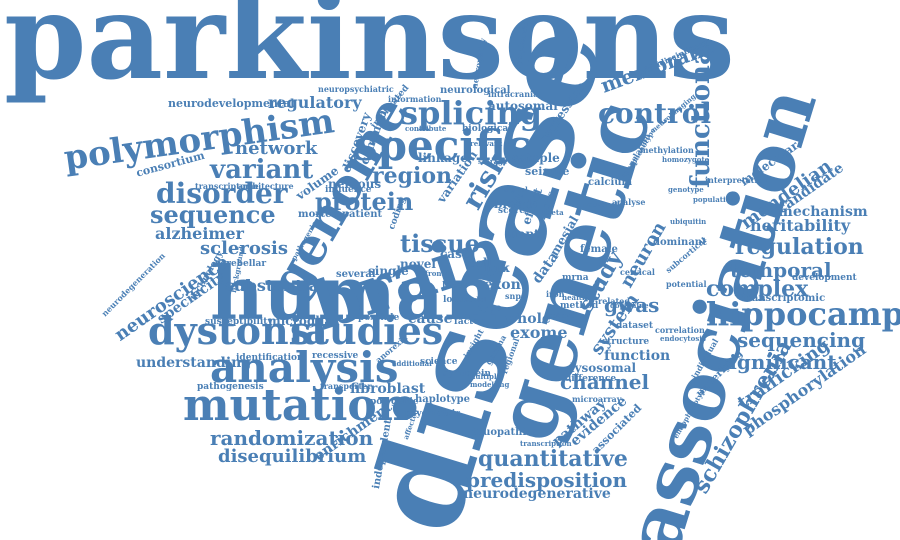 Image resolution: width=900 pixels, height=540 pixels. What do you see at coordinates (241, 264) in the screenshot?
I see `word-cerebellar: cerebellar` at bounding box center [241, 264].